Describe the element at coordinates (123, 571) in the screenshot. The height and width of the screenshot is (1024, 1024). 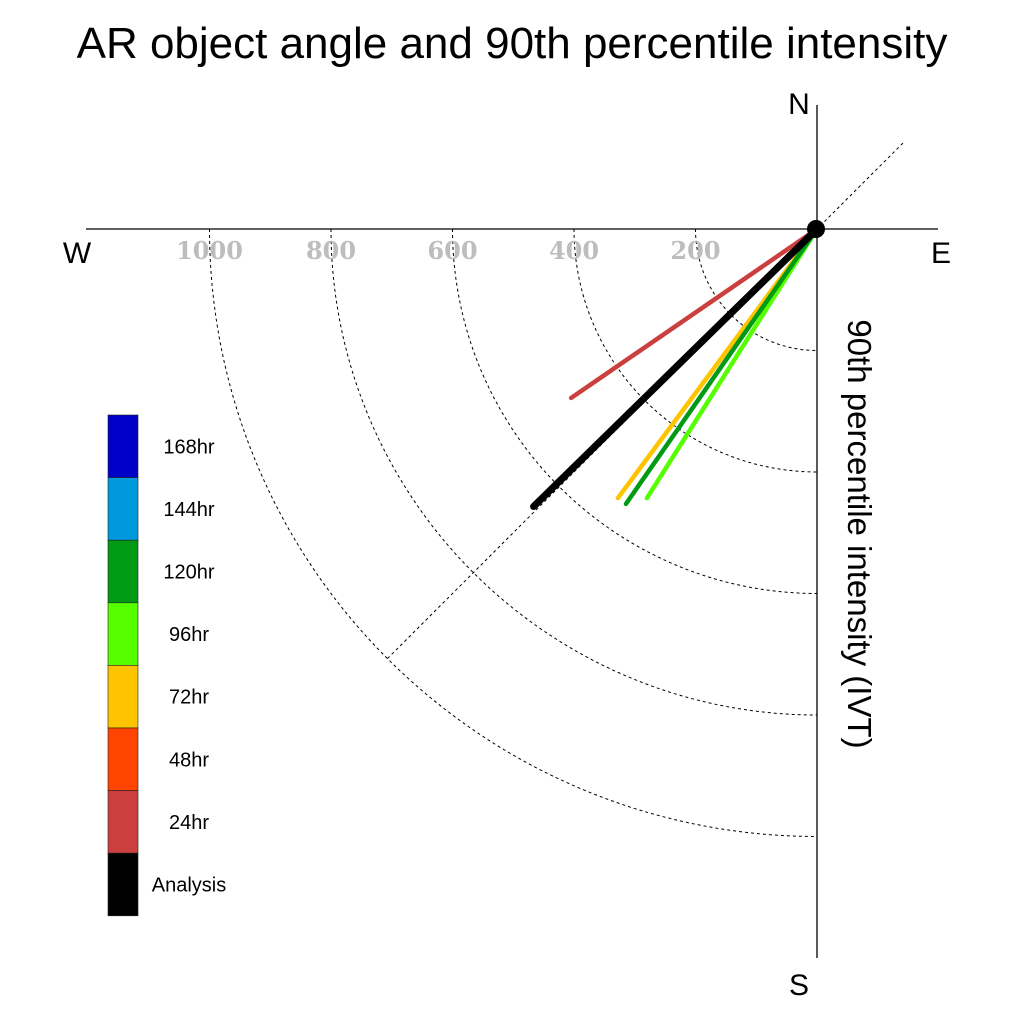
I see `legend-swatch-120hr` at that location.